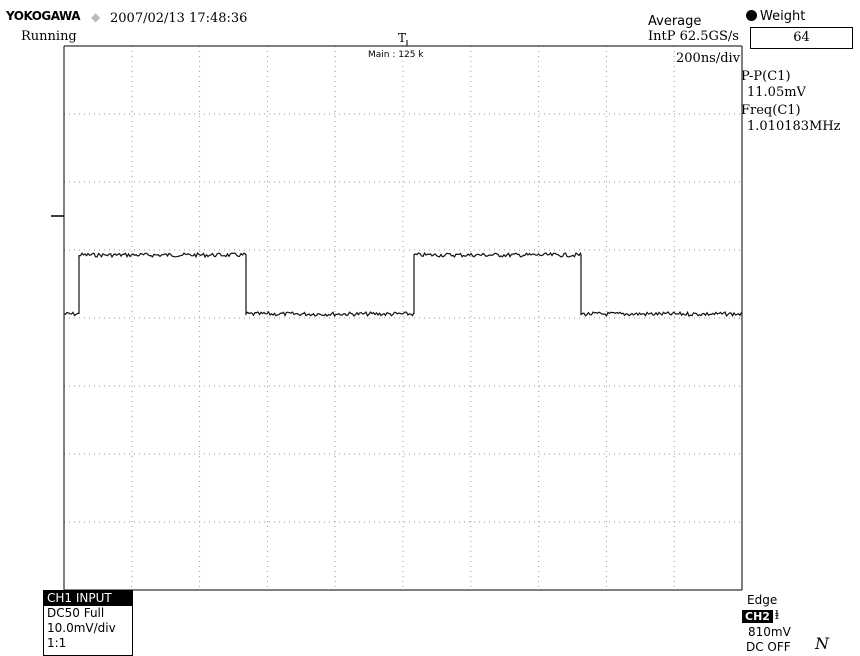  What do you see at coordinates (49, 36) in the screenshot?
I see `run-status: Running` at bounding box center [49, 36].